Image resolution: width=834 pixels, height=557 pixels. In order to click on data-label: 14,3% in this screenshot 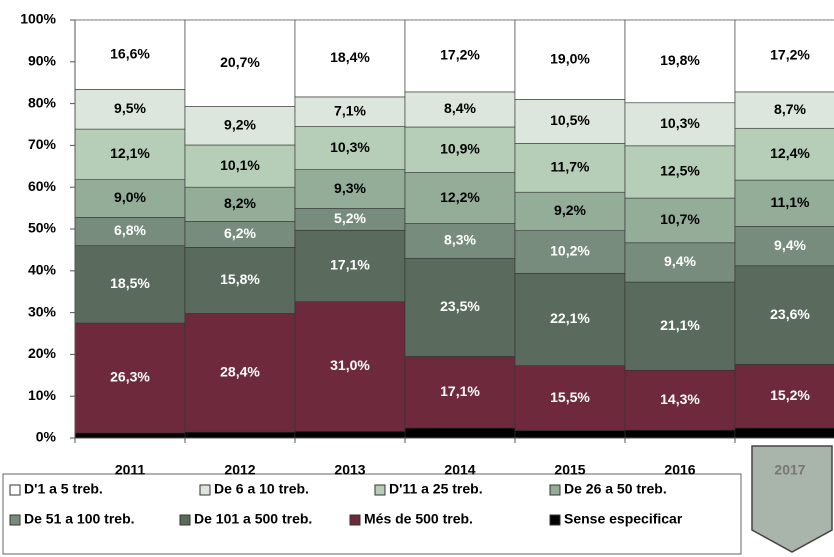, I will do `click(680, 399)`.